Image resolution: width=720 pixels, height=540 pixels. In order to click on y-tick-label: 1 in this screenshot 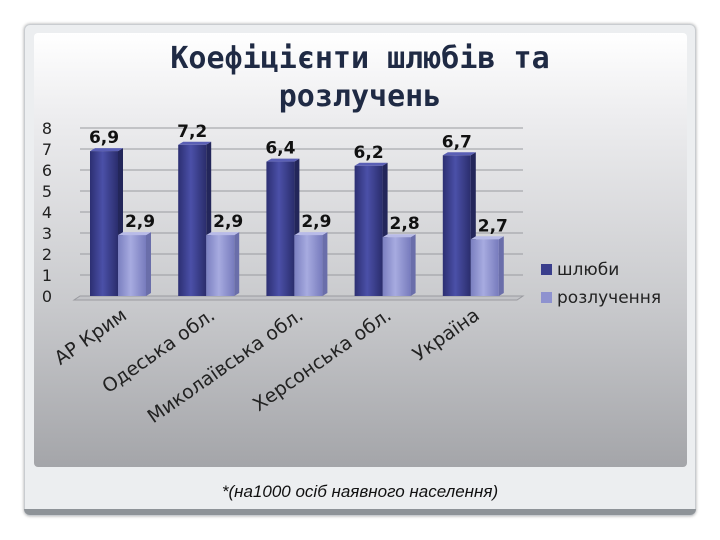, I will do `click(47, 275)`.